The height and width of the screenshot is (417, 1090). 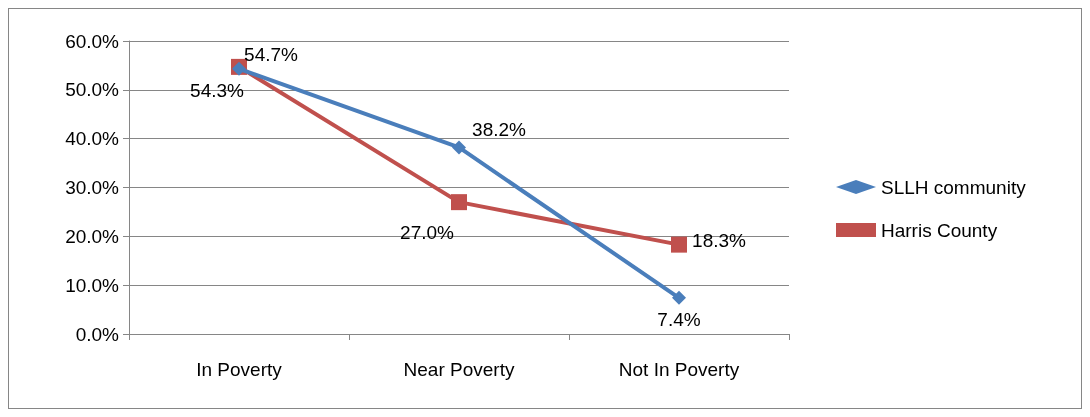 I want to click on y-tick-label: 60.0%, so click(x=92, y=41).